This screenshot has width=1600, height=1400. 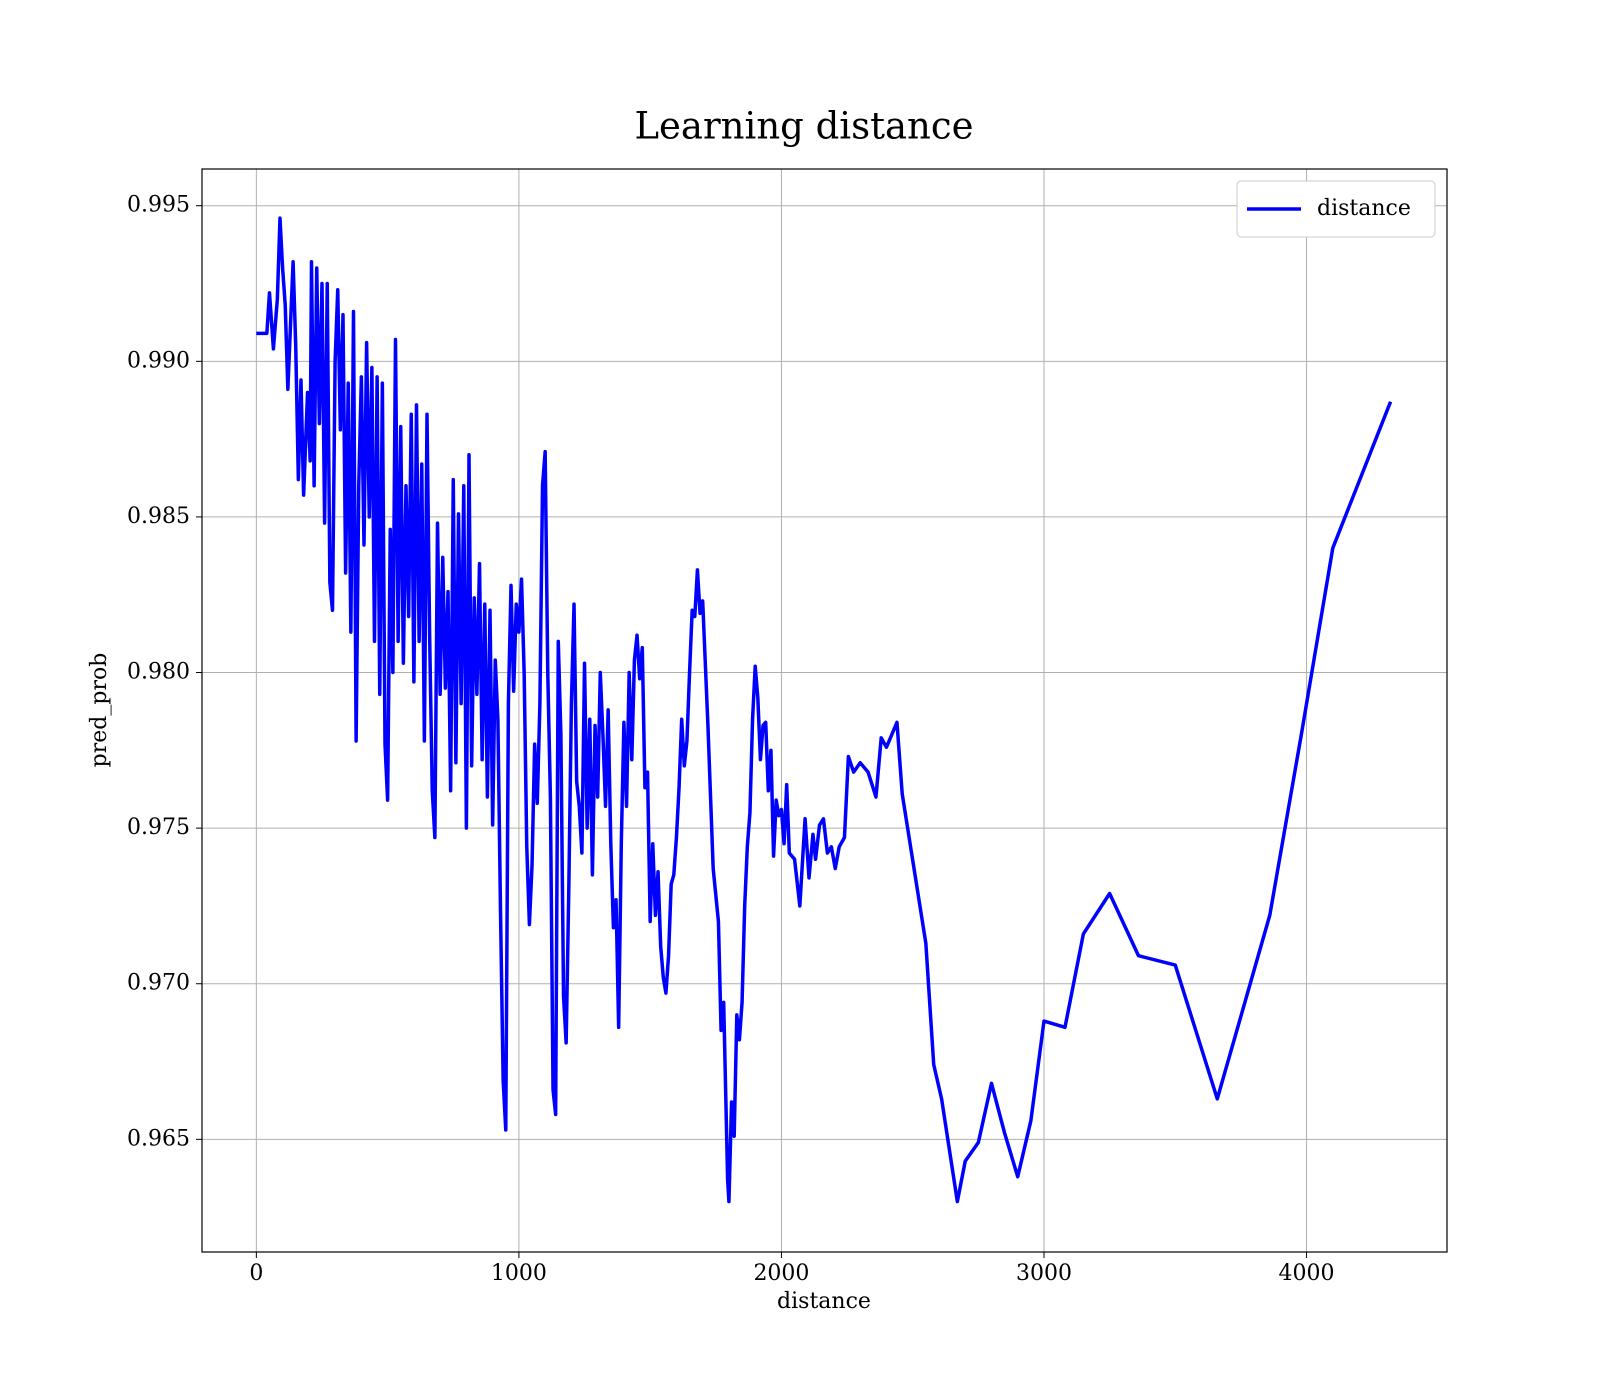 What do you see at coordinates (158, 516) in the screenshot?
I see `y-tick-label: 0.985` at bounding box center [158, 516].